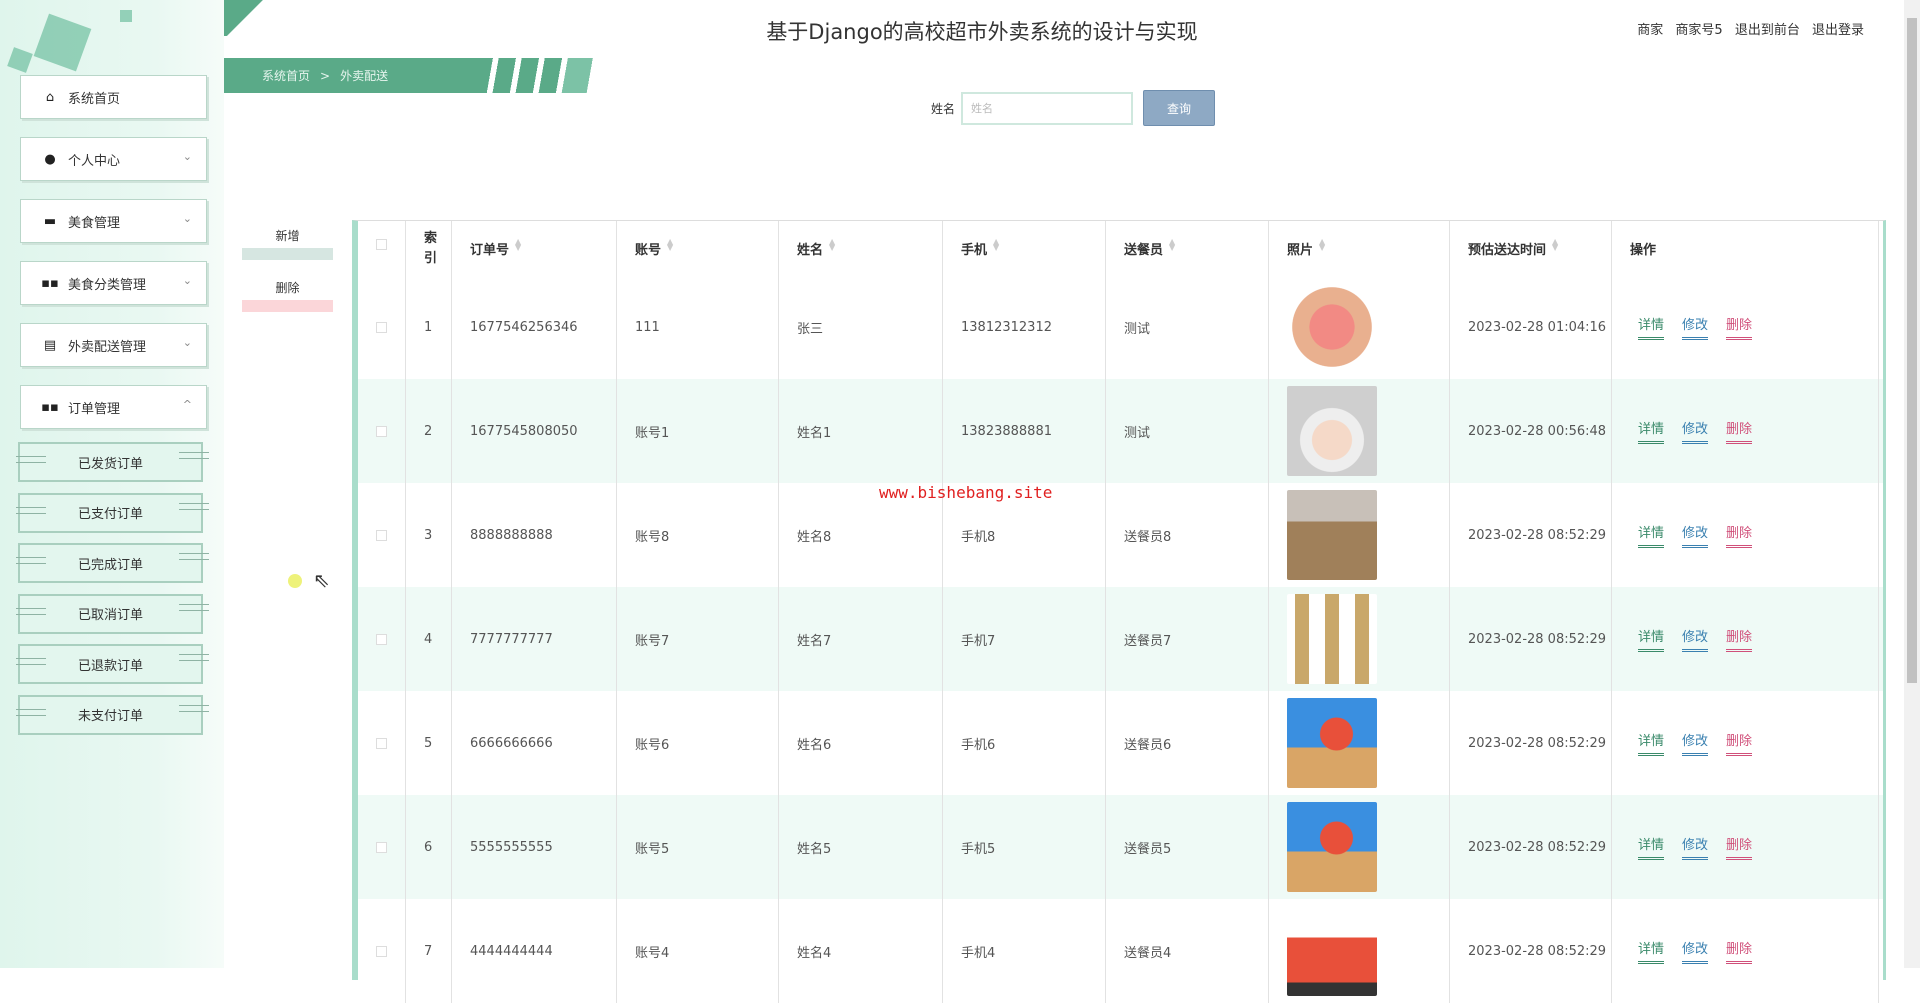 The image size is (1920, 1003). Describe the element at coordinates (1024, 248) in the screenshot. I see `column-header-5: 手机 ▲ ▼` at that location.